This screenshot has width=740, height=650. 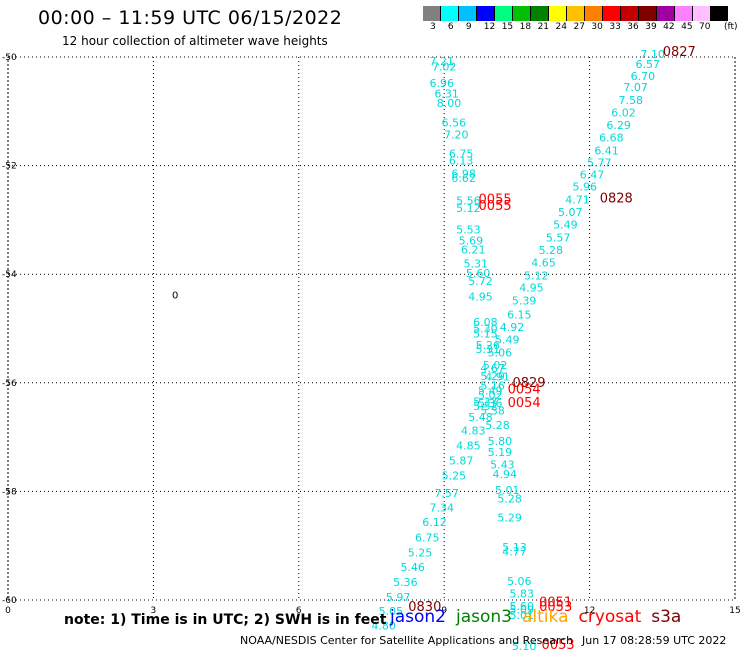 What do you see at coordinates (461, 161) in the screenshot?
I see `wave-height-label: 6.13` at bounding box center [461, 161].